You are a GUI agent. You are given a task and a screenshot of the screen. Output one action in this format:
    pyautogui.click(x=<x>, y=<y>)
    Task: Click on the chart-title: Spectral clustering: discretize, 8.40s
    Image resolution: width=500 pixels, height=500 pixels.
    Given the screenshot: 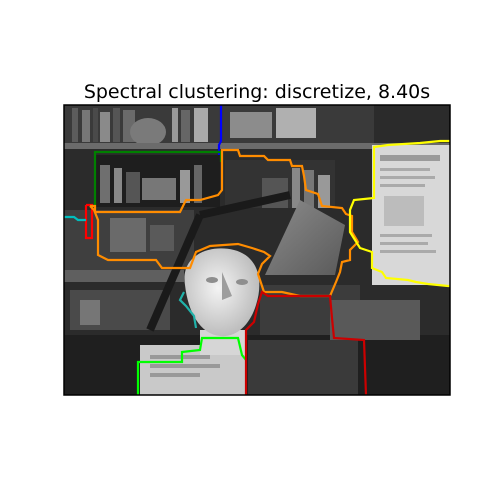 What is the action you would take?
    pyautogui.click(x=257, y=92)
    